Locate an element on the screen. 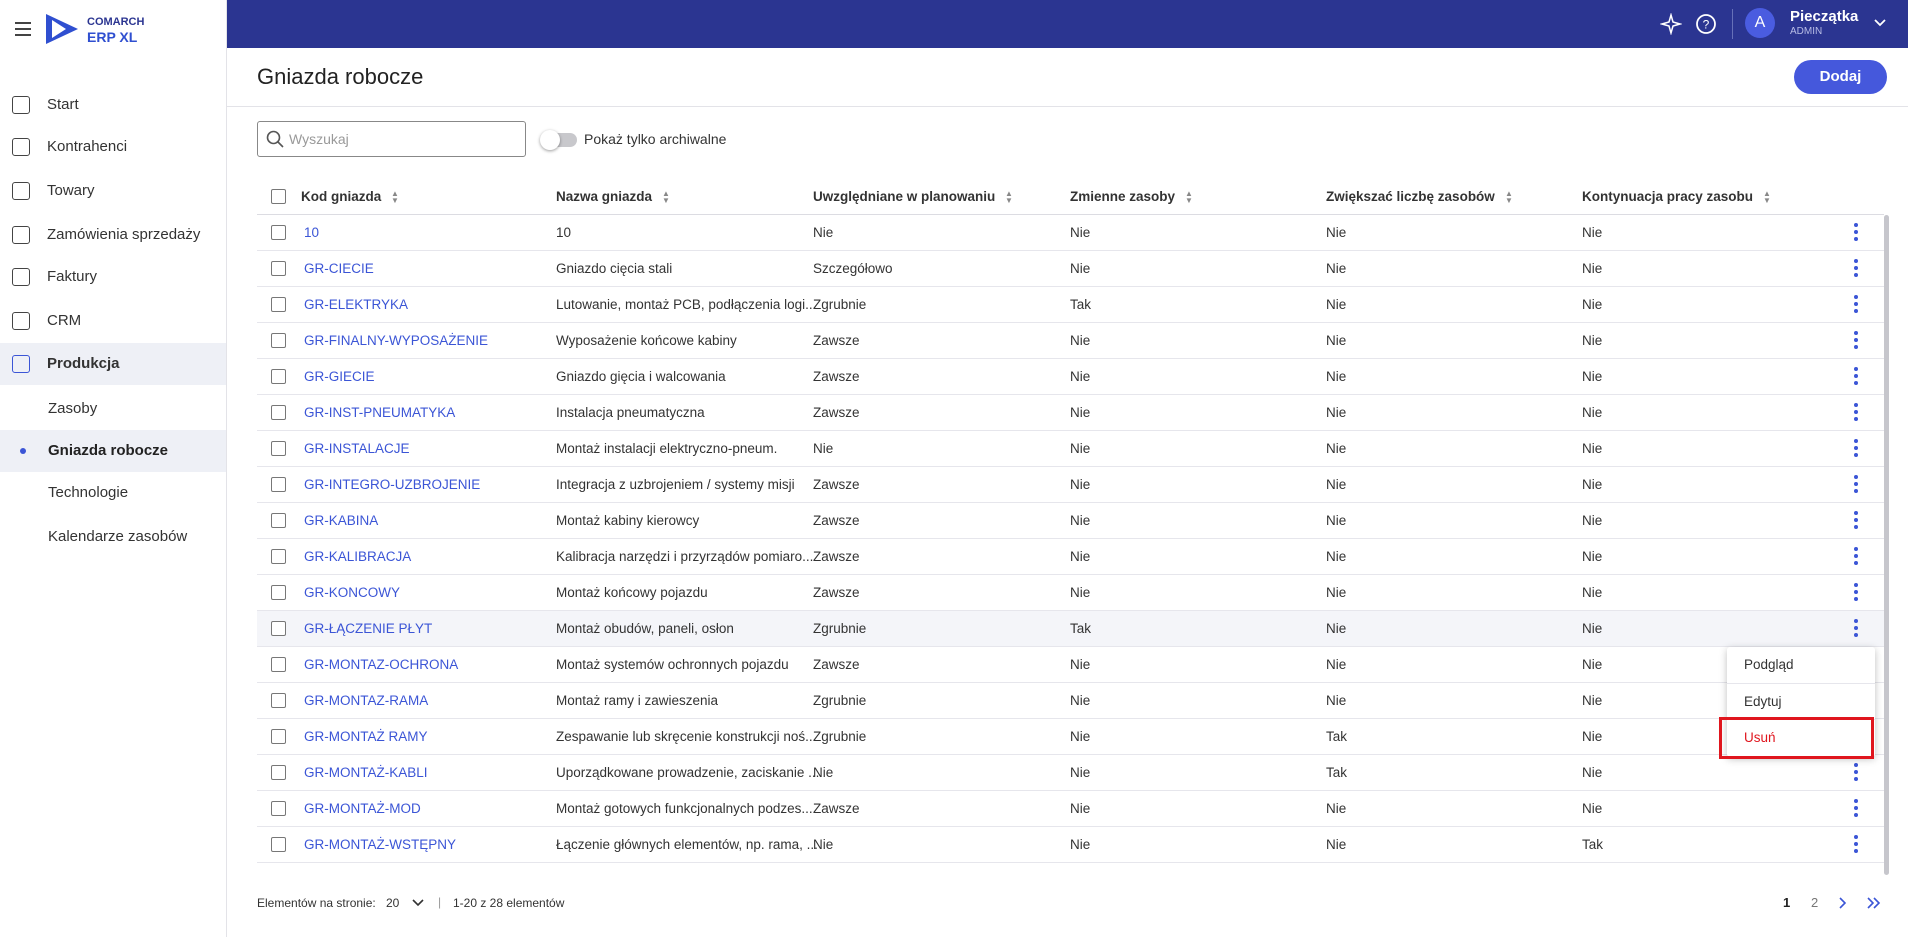  archive-toggle is located at coordinates (558, 140).